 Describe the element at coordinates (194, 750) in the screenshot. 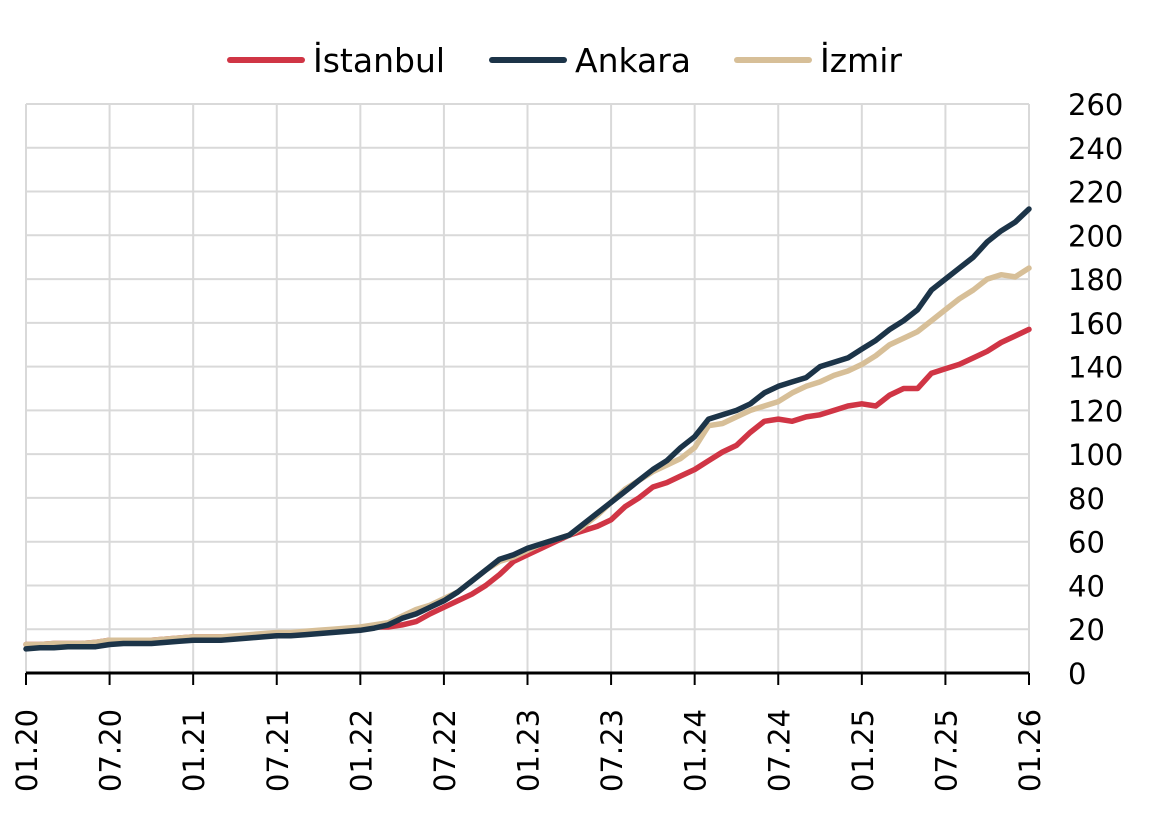

I see `x-tick-label: 01.21` at that location.